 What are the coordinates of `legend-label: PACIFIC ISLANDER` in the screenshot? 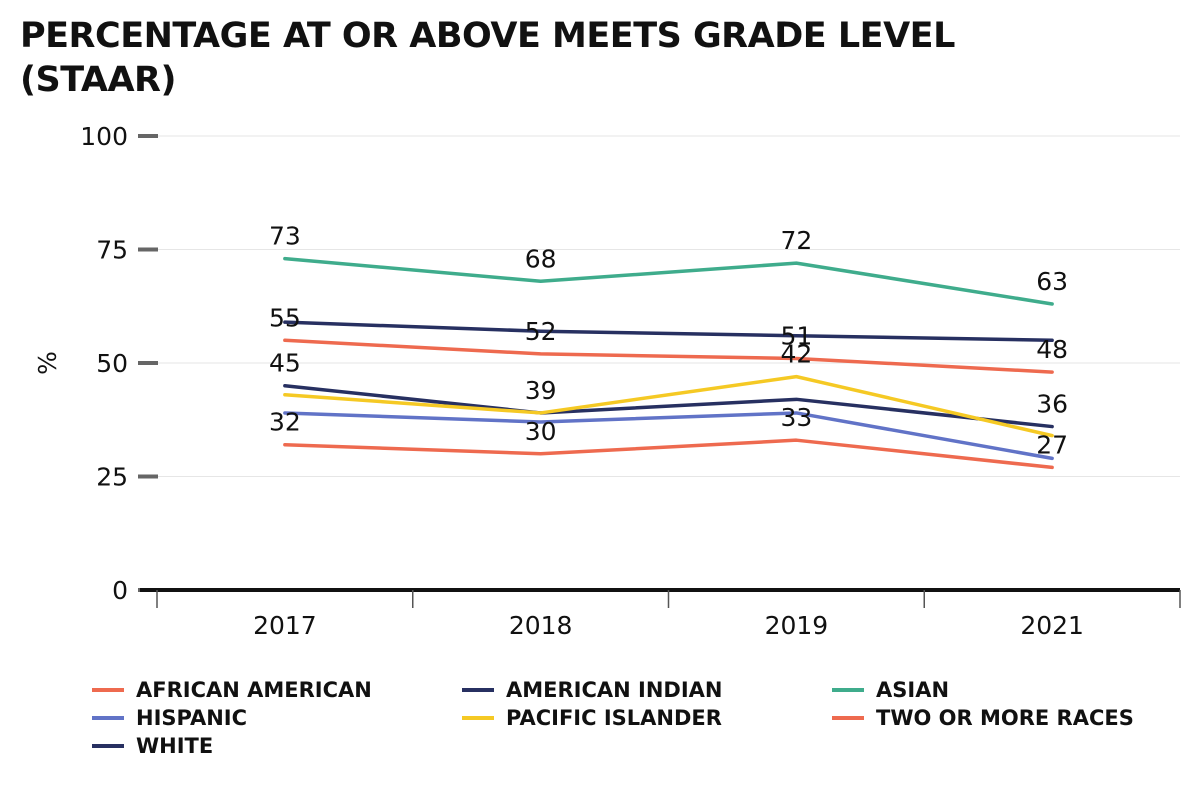 It's located at (614, 718).